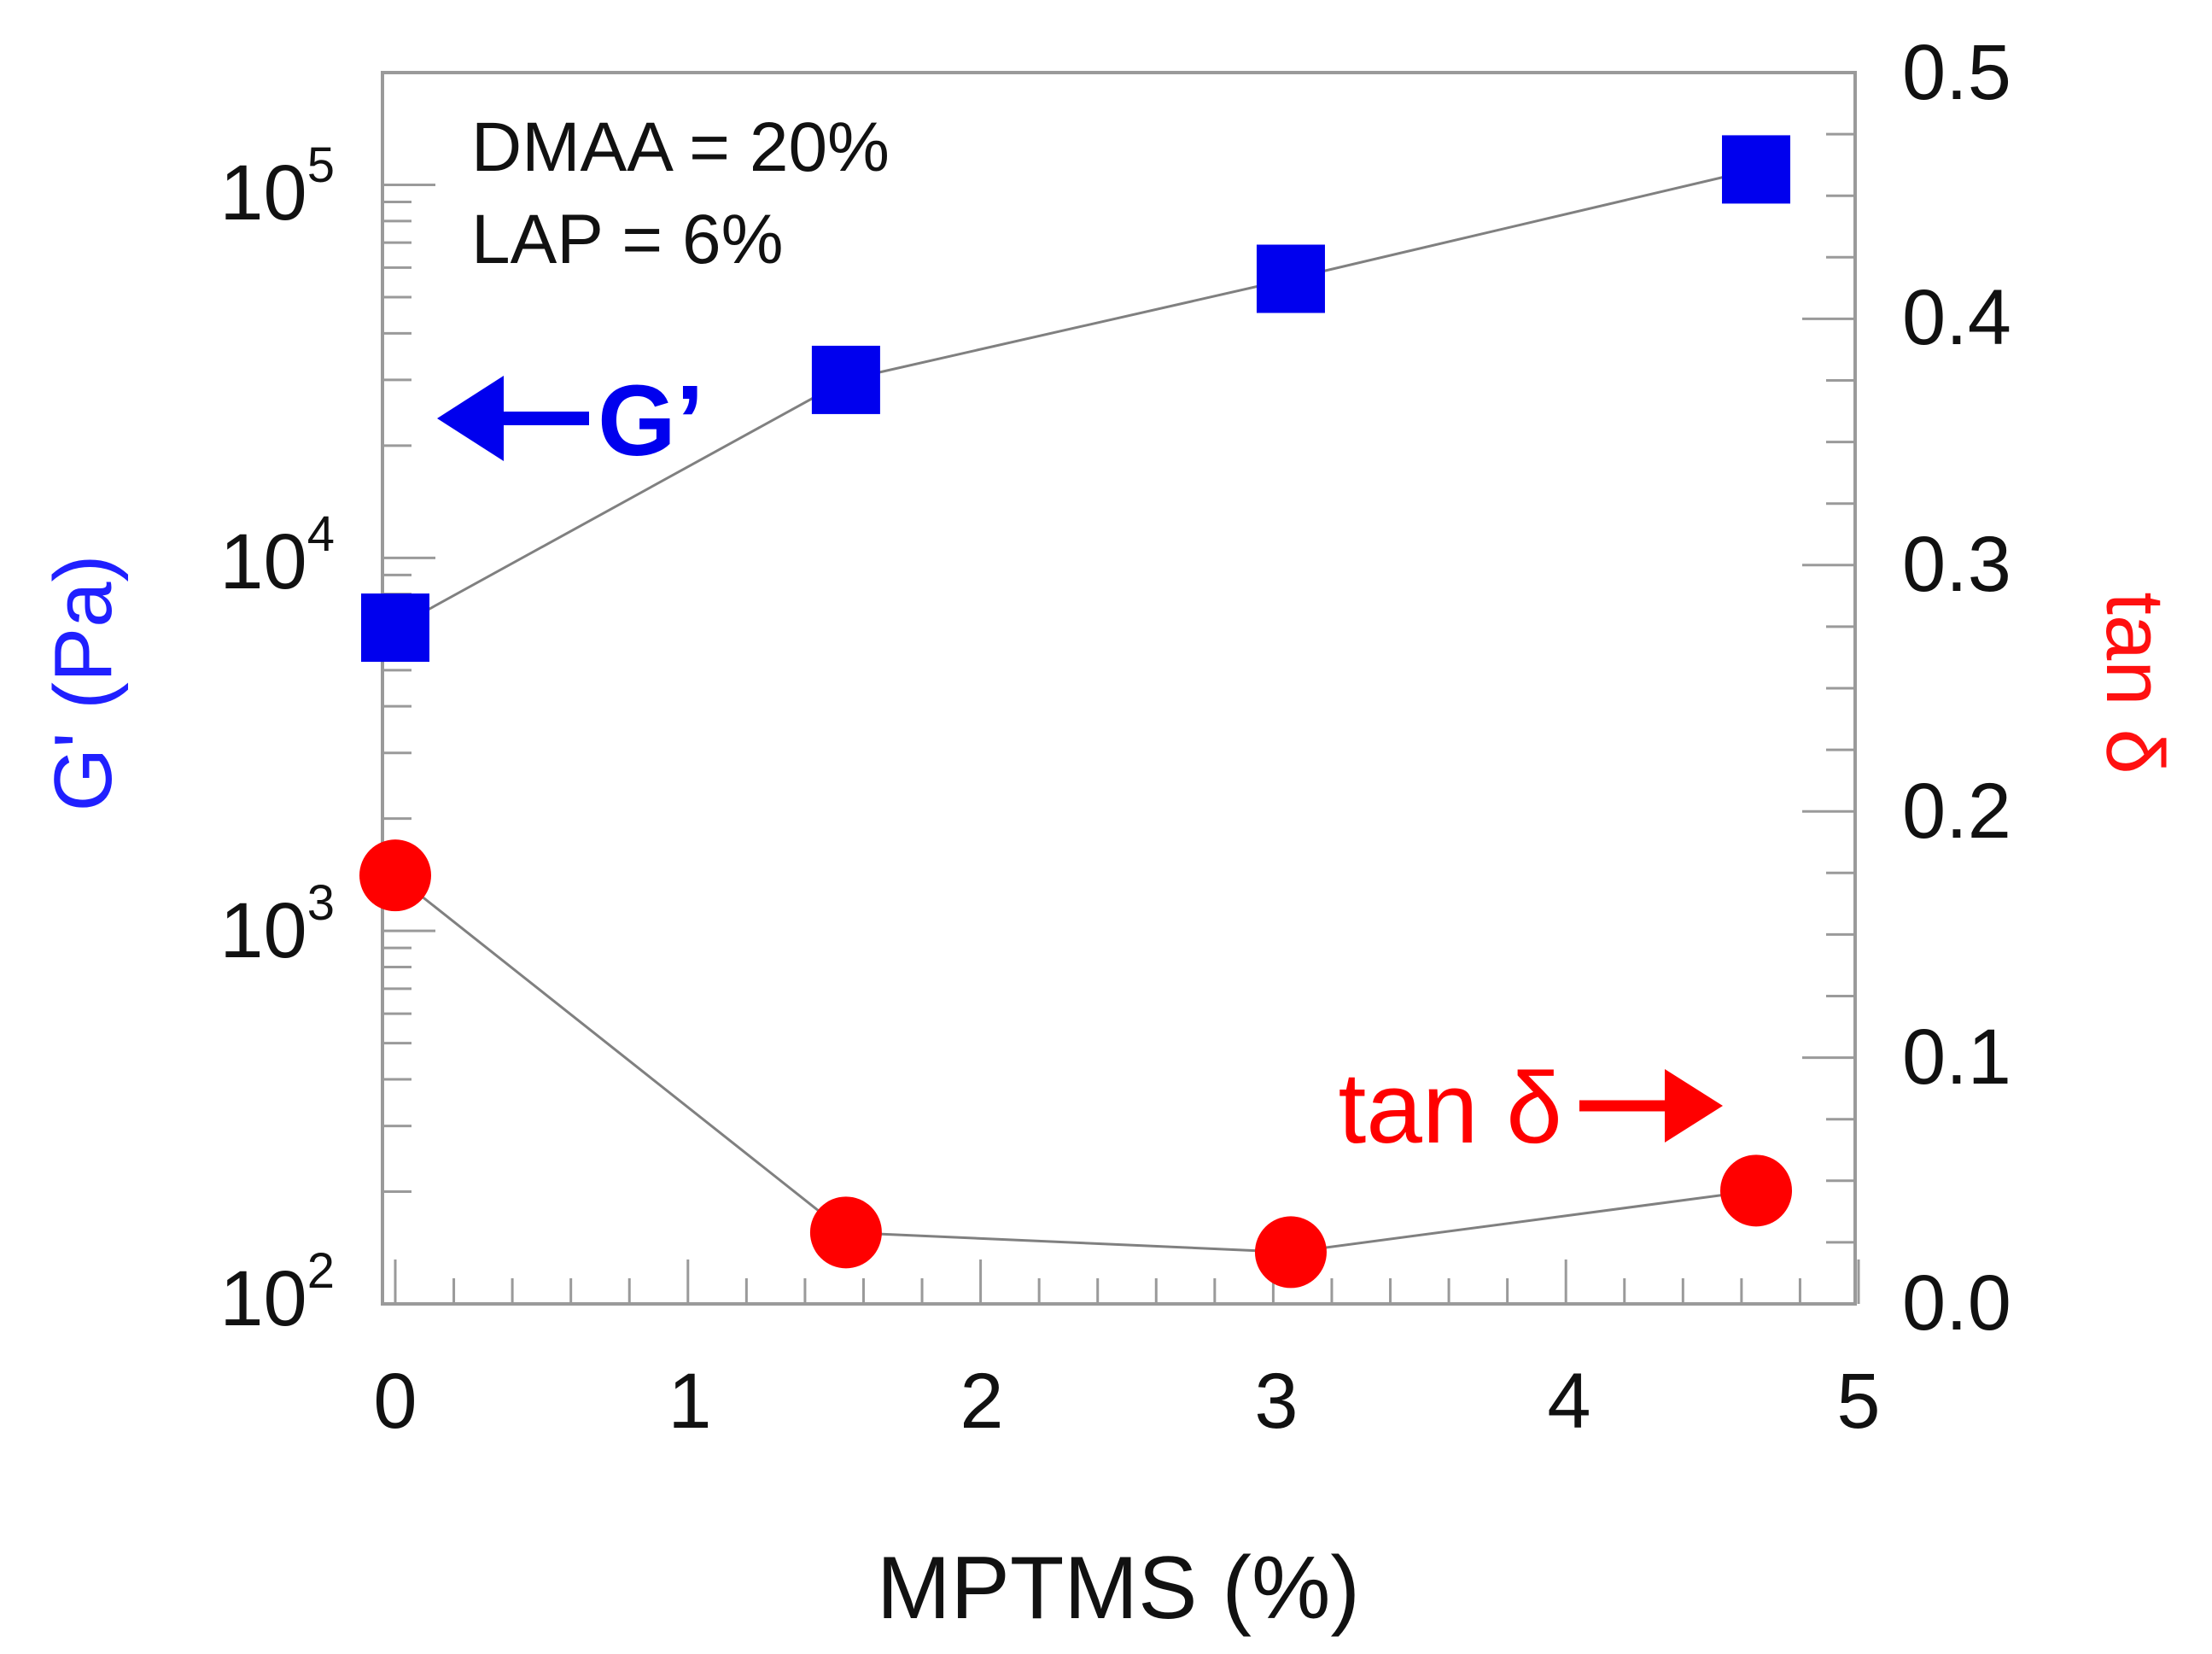 The width and height of the screenshot is (2212, 1654). What do you see at coordinates (1450, 1108) in the screenshot?
I see `tan-delta-callout-label: tan δ` at bounding box center [1450, 1108].